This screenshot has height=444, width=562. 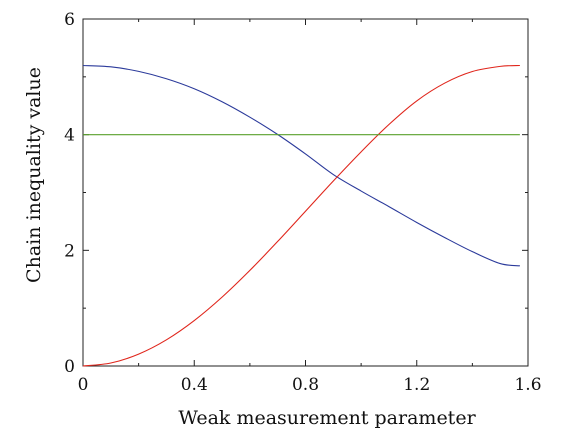 What do you see at coordinates (194, 385) in the screenshot?
I see `x-tick-label: 0.4` at bounding box center [194, 385].